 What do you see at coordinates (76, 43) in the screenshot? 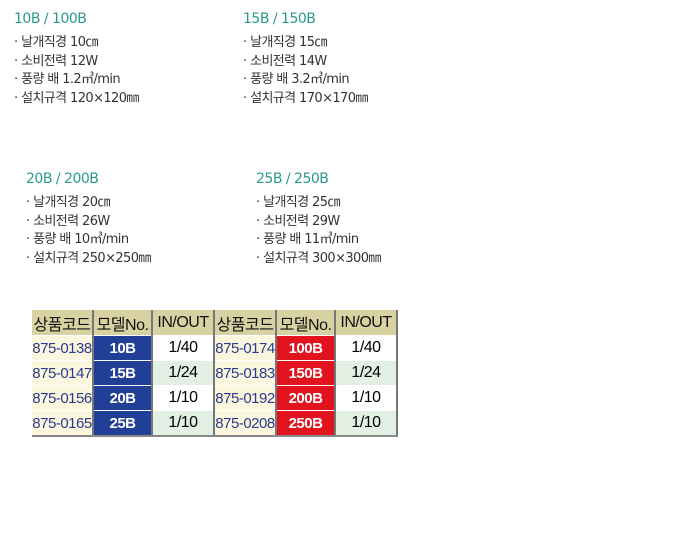
I see `spec-line: 날개직경 10㎝` at bounding box center [76, 43].